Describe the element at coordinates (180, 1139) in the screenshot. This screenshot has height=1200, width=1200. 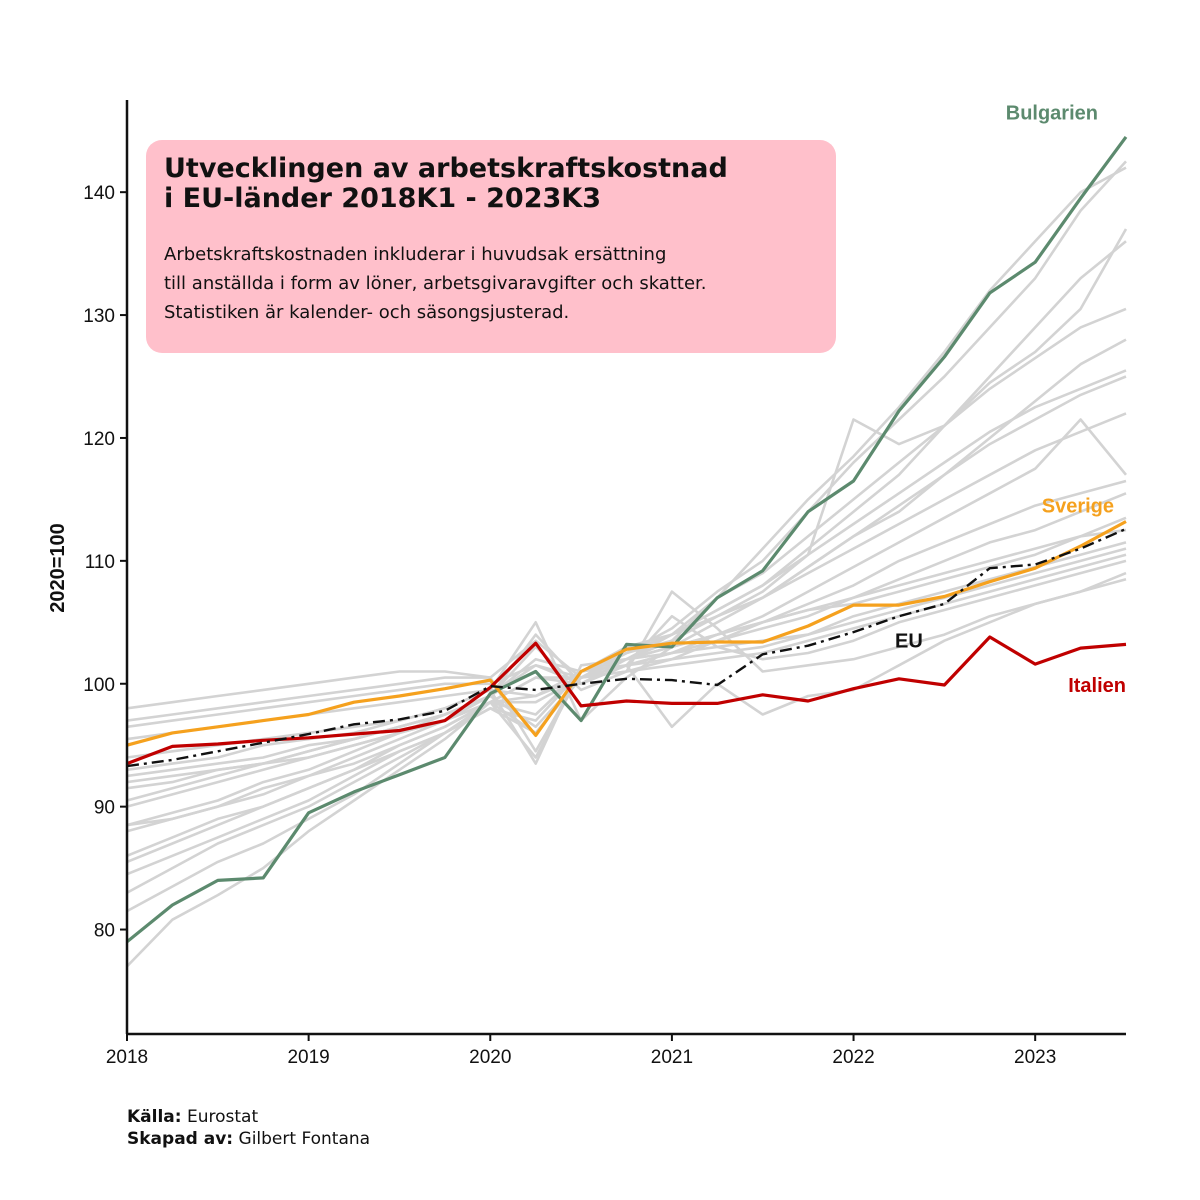
I see `author-label: Skapad av:` at that location.